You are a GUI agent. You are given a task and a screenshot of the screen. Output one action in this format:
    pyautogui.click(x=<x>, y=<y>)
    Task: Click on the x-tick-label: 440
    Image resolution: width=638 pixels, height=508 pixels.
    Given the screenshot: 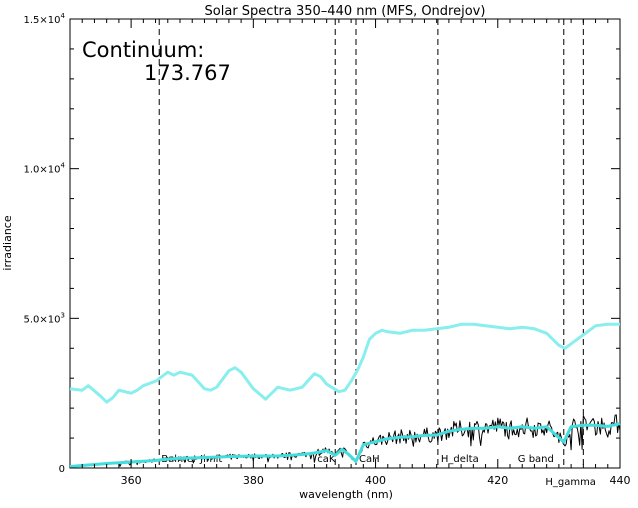 What is the action you would take?
    pyautogui.click(x=620, y=480)
    